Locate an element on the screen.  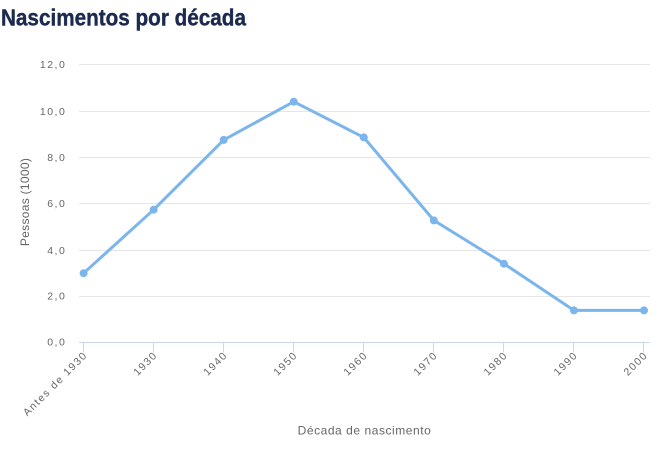
svg-text: 1950 is located at coordinates (285, 363).